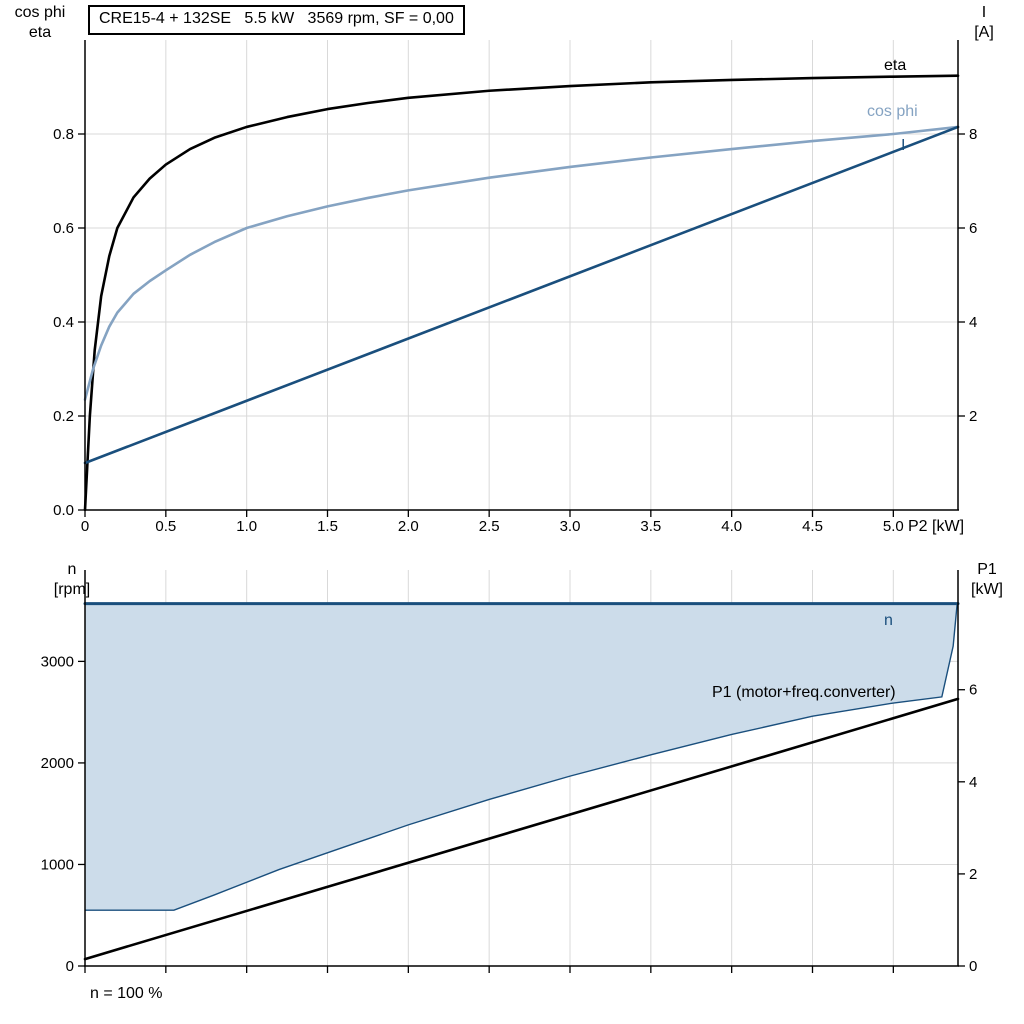 This screenshot has height=1024, width=1024. What do you see at coordinates (892, 111) in the screenshot?
I see `cos-phi-curve-label: cos phi` at bounding box center [892, 111].